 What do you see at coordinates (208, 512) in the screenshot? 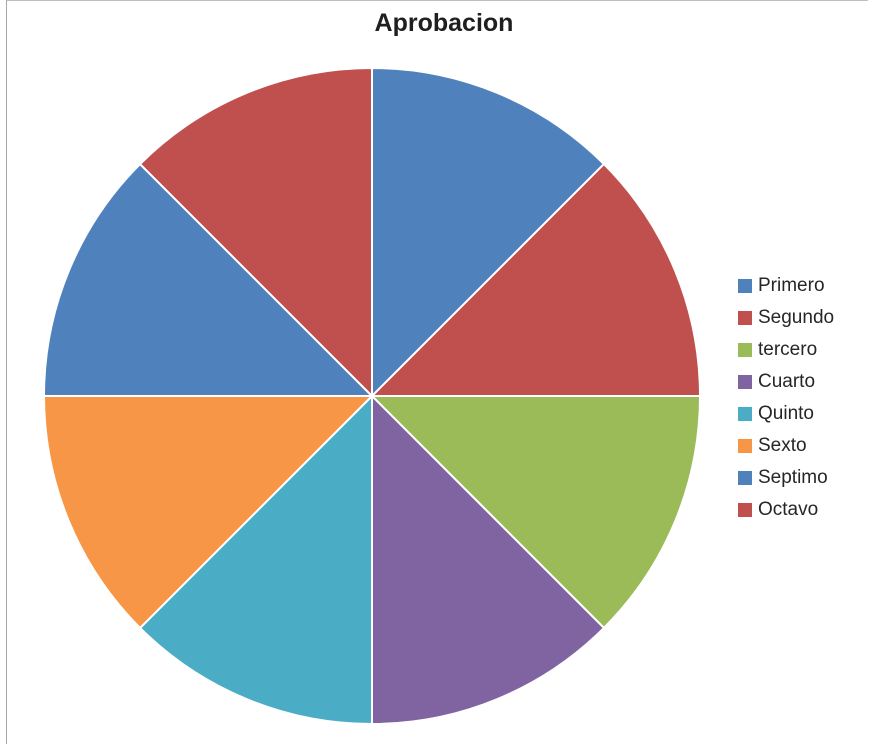
I see `pie-slice-sexto` at bounding box center [208, 512].